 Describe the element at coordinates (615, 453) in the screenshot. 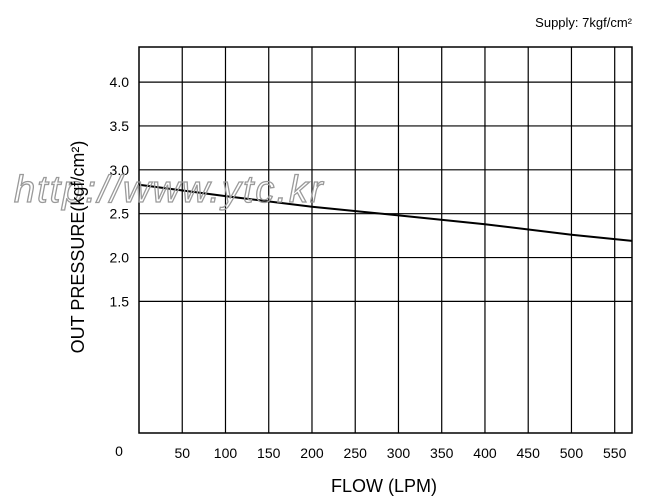

I see `x-tick-label: 550` at that location.